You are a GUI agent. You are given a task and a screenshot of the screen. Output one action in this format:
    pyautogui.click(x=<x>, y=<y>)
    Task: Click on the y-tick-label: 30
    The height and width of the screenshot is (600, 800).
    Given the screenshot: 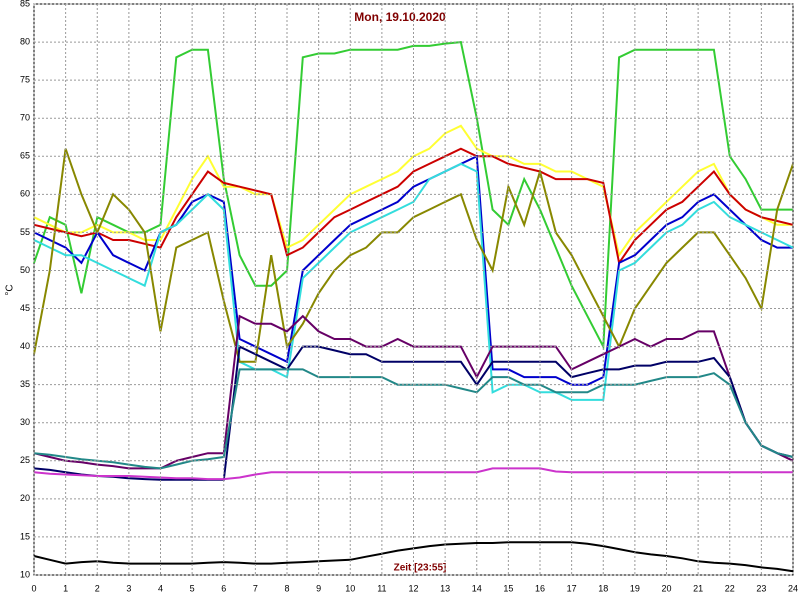 What is the action you would take?
    pyautogui.click(x=25, y=422)
    